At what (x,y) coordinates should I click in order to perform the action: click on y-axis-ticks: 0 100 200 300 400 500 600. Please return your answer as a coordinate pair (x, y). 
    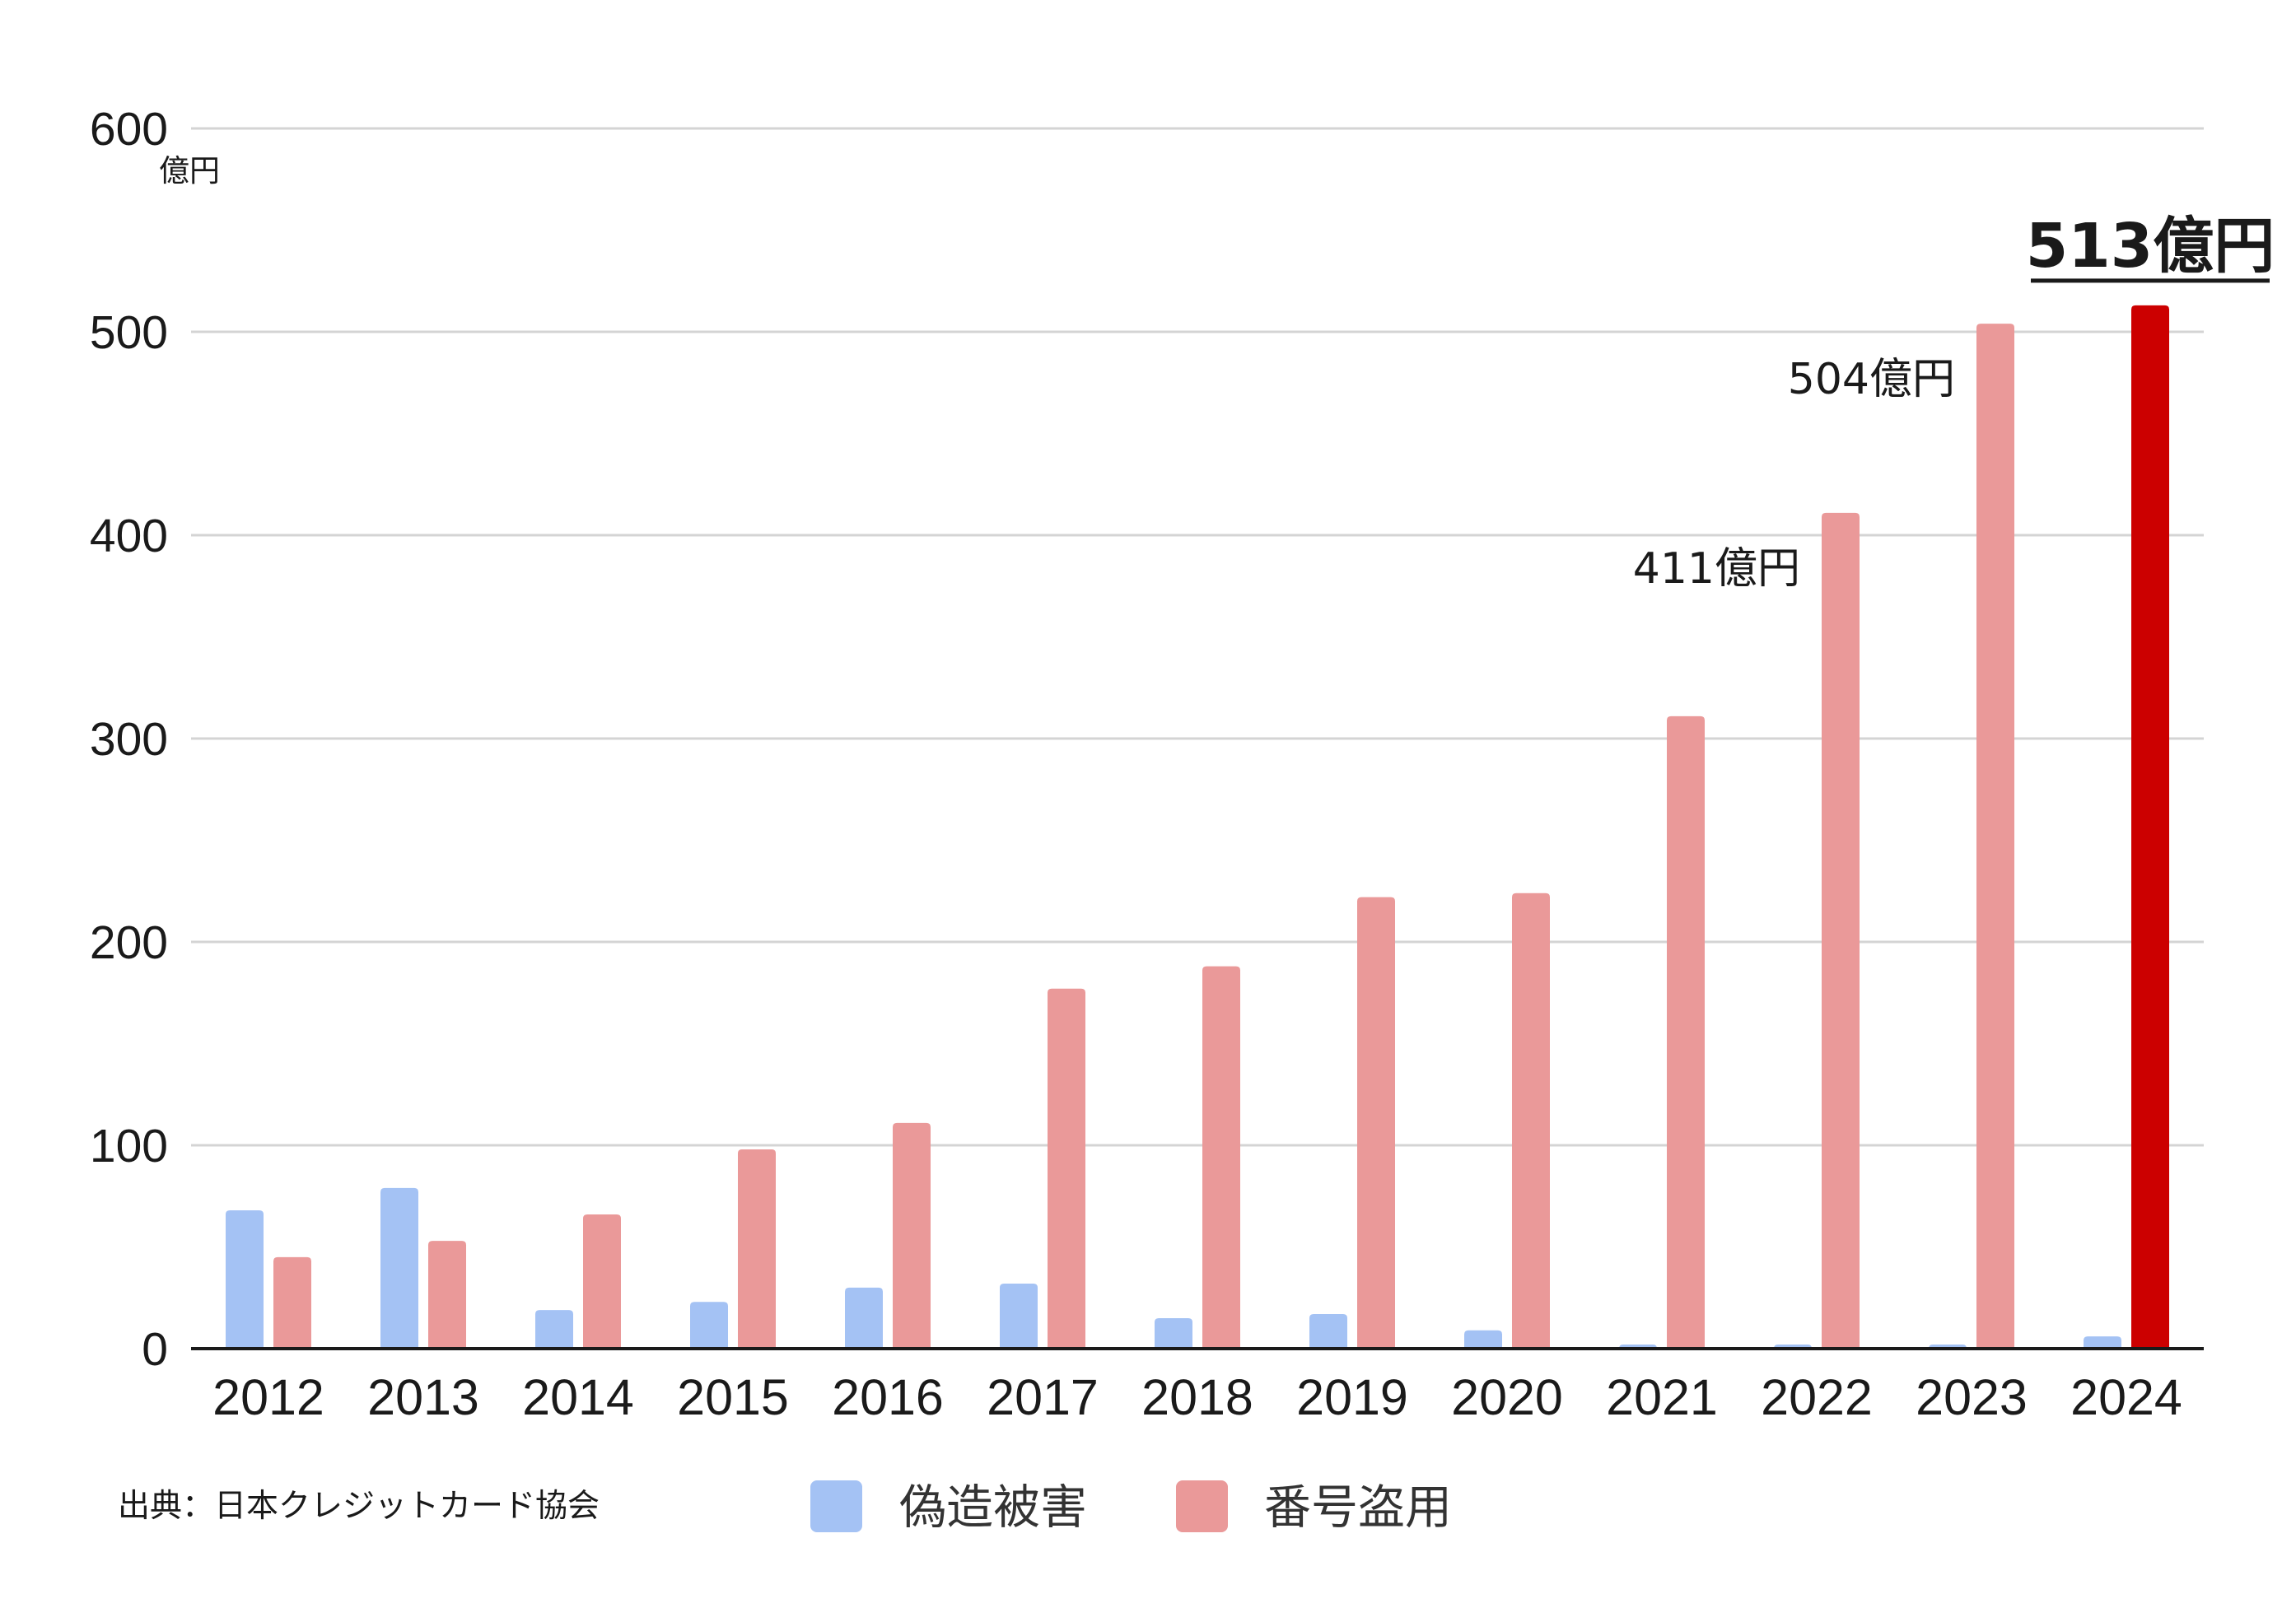
    Looking at the image, I should click on (129, 739).